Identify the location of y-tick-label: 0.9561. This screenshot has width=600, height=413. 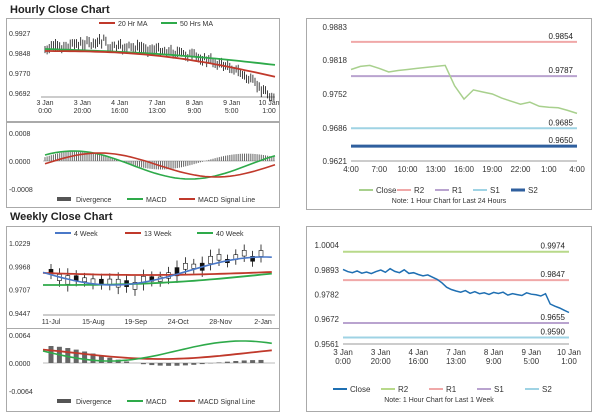
(327, 344).